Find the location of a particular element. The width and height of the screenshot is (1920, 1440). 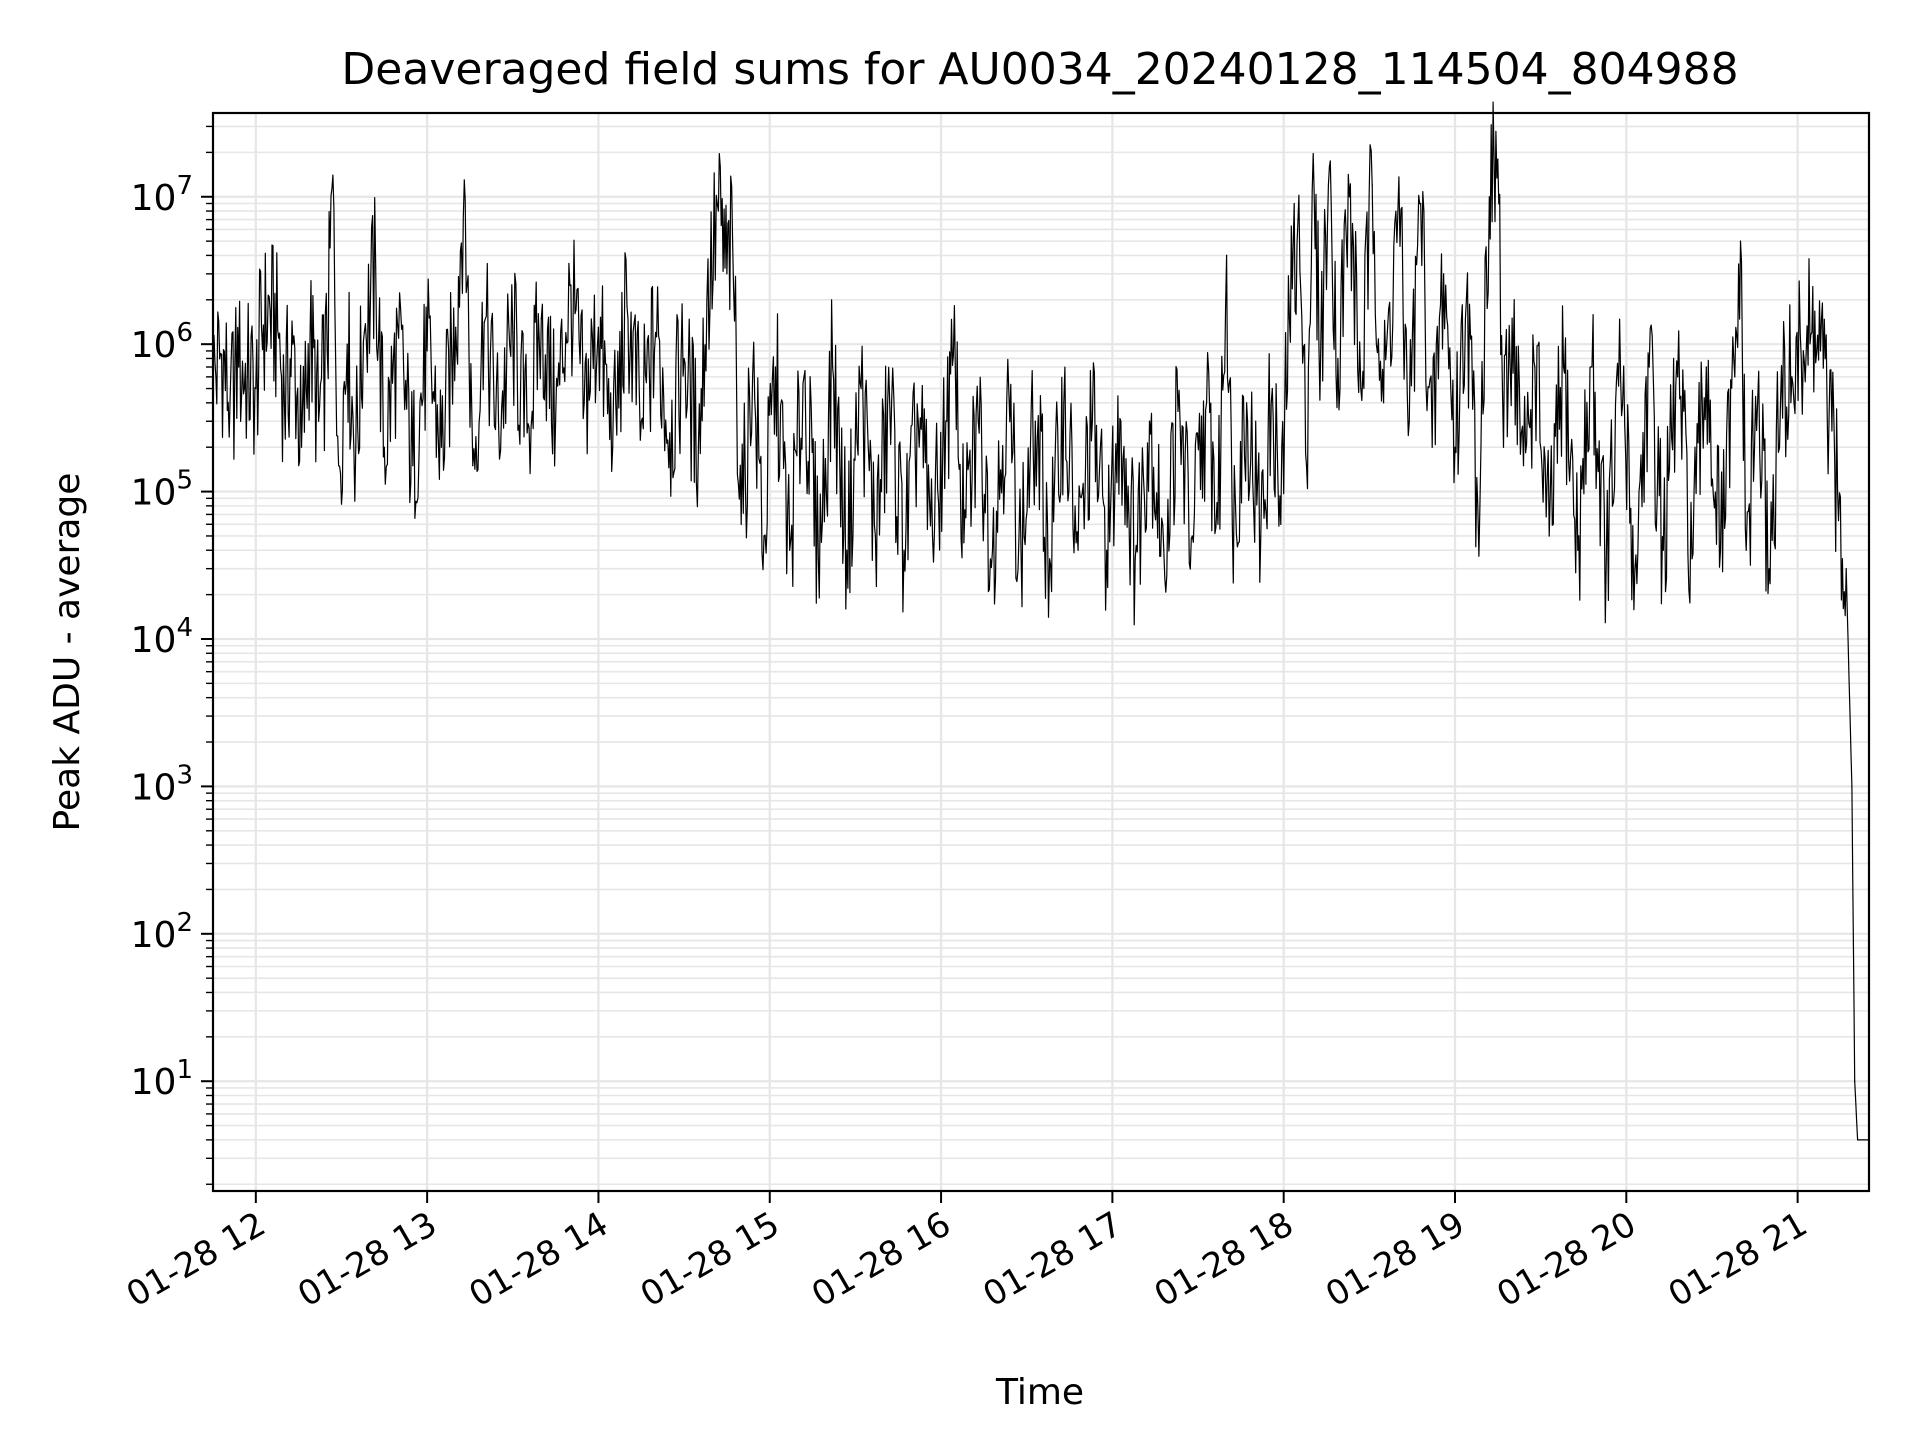

y-tick-label: 10⁶ is located at coordinates (162, 342).